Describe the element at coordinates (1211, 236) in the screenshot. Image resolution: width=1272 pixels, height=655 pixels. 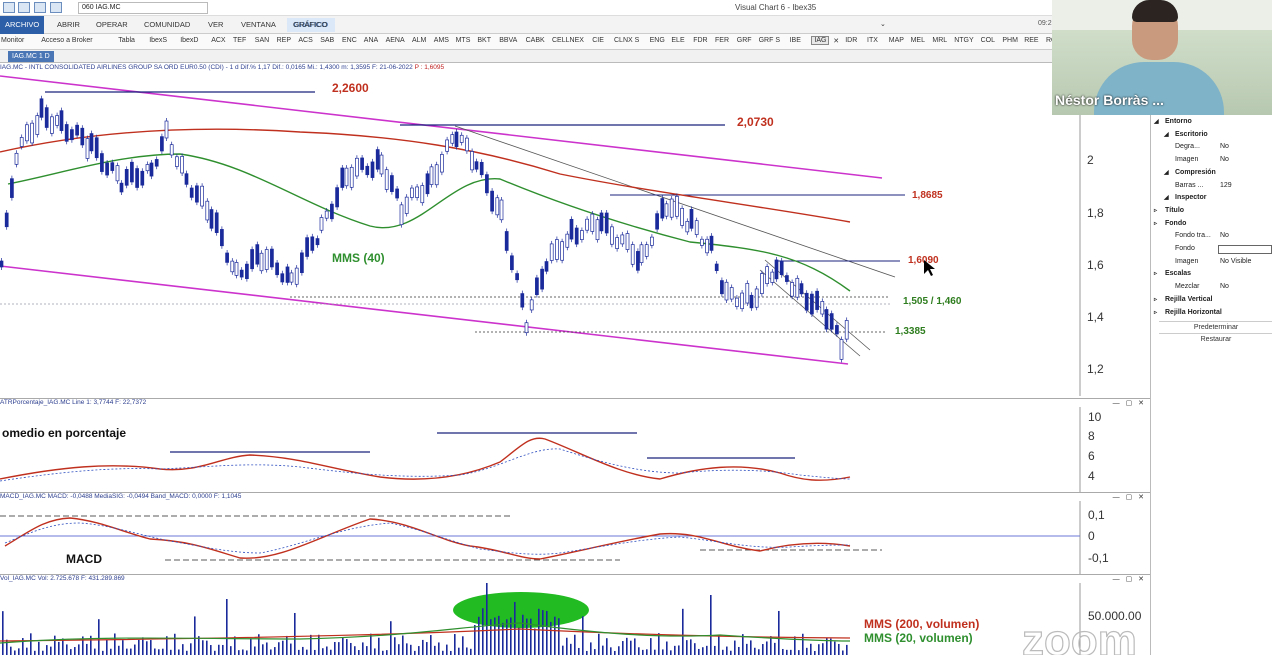
I see `property-row: Fondo tra... No` at that location.